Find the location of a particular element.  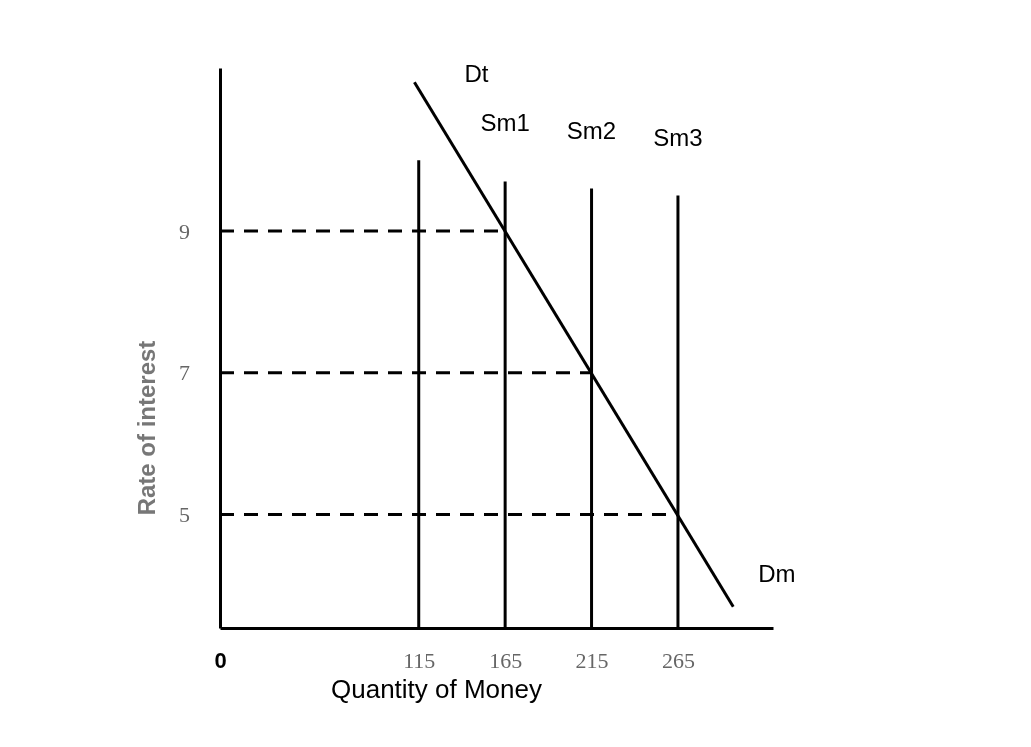

annotation: Dt is located at coordinates (476, 74).